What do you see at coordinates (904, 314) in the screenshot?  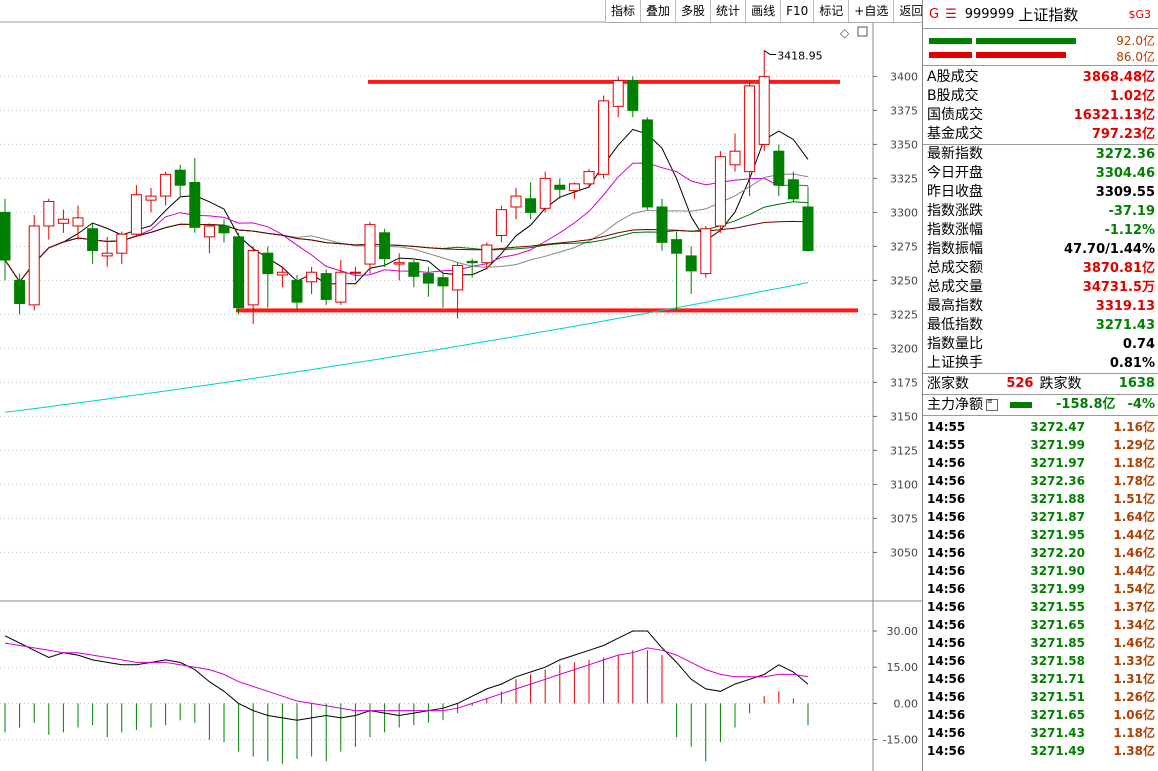 I see `price-tick-label: 3225` at bounding box center [904, 314].